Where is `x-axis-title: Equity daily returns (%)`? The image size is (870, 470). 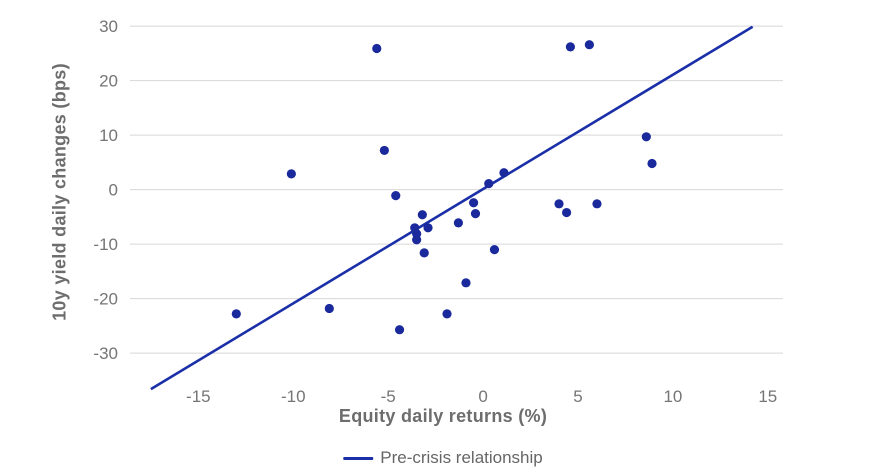 x-axis-title: Equity daily returns (%) is located at coordinates (443, 416).